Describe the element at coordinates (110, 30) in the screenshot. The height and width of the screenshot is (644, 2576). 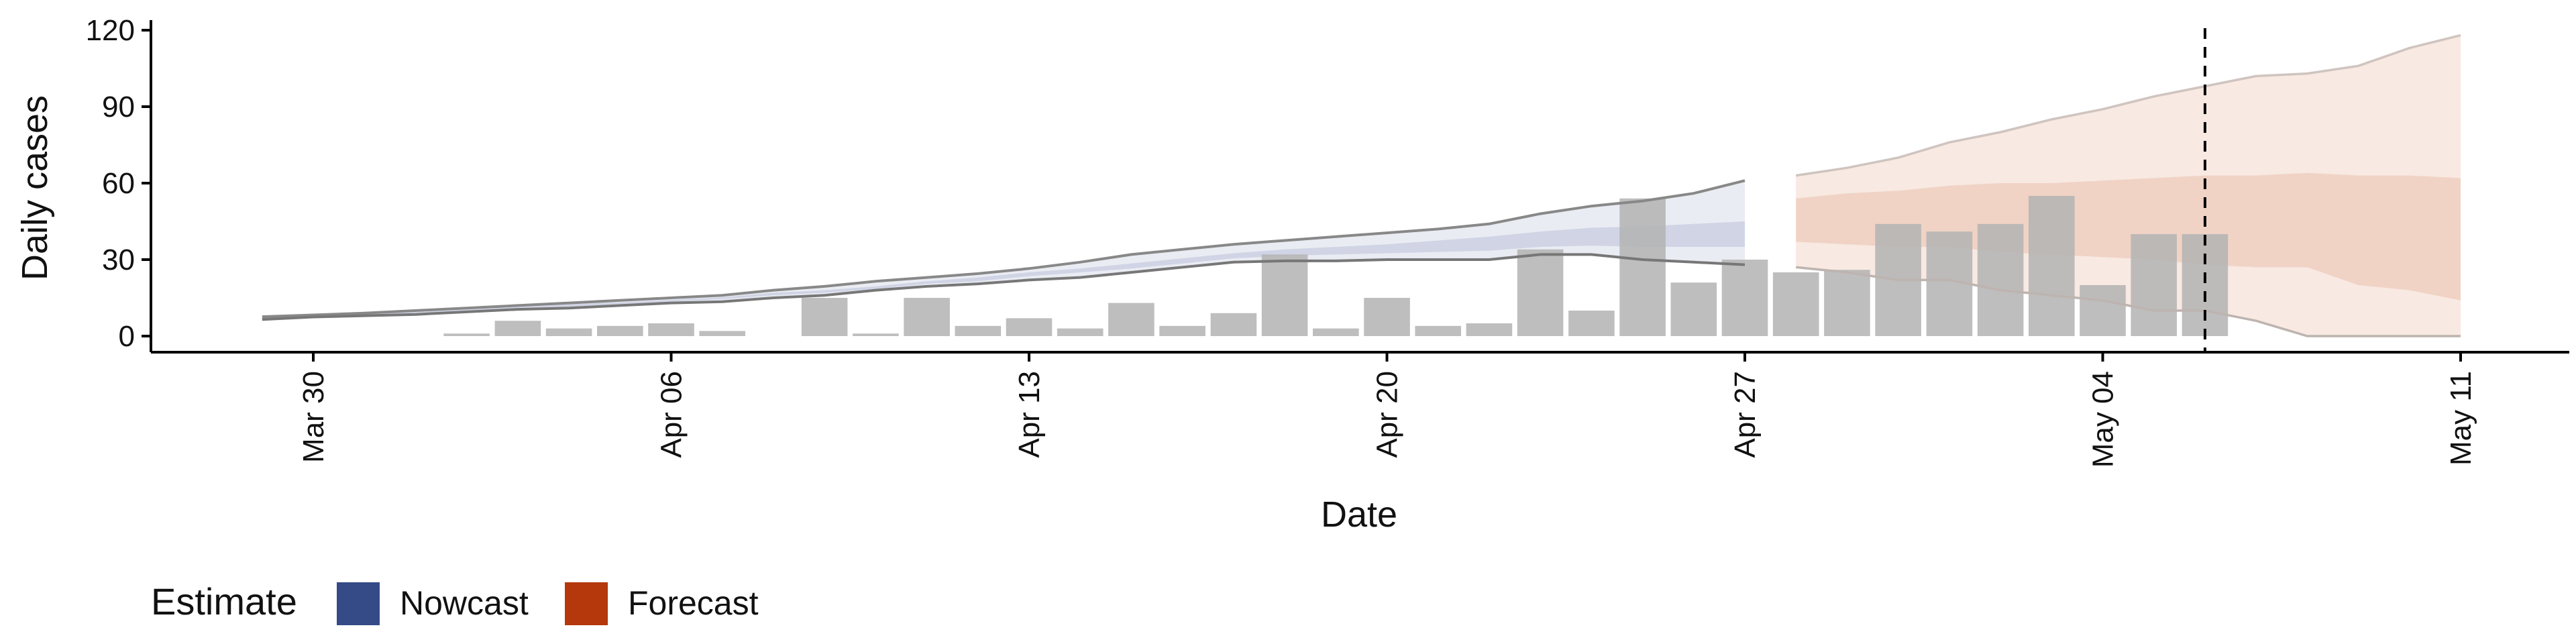
I see `y-tick-label: 120` at that location.